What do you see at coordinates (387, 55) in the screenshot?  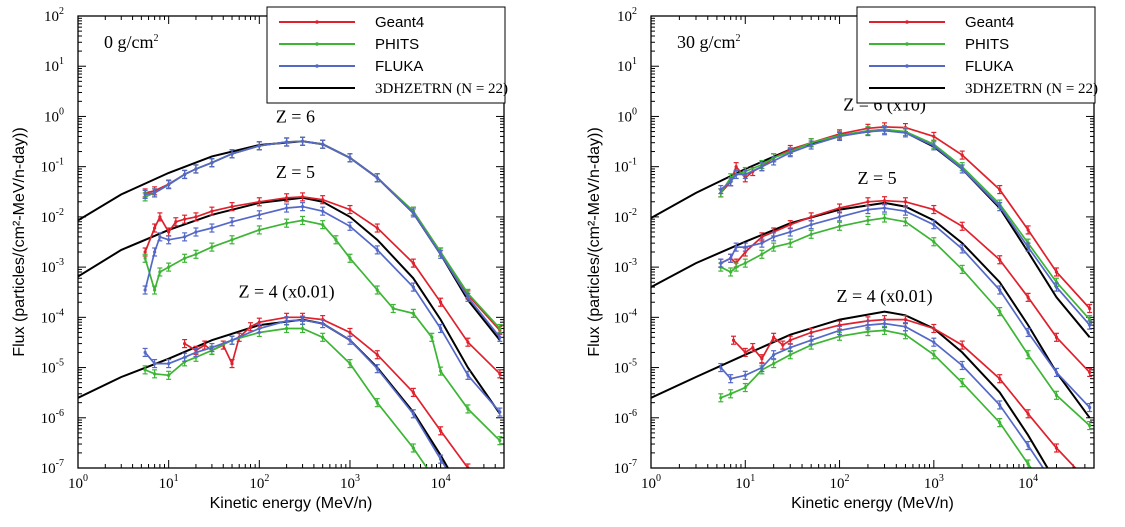 I see `legend: Geant4 PHITS FLUKA 3DHZETRN (N = 22)` at bounding box center [387, 55].